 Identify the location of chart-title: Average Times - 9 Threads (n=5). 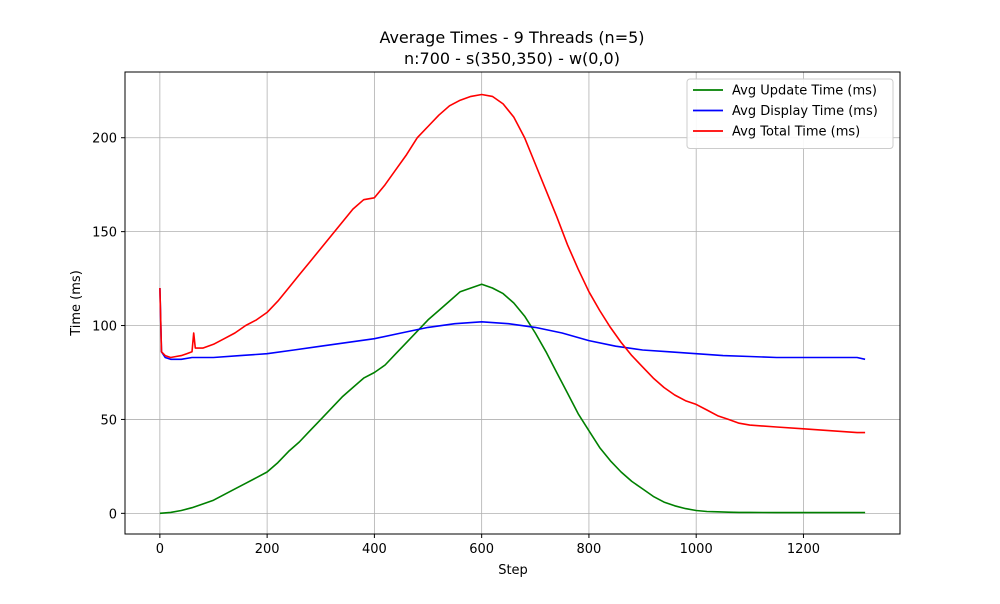
(511, 37).